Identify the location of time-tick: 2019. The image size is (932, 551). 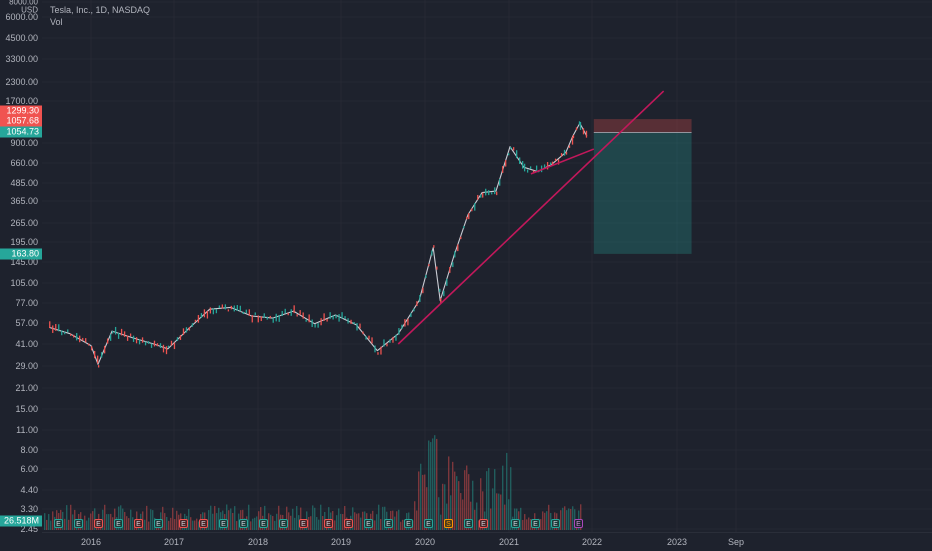
(341, 542).